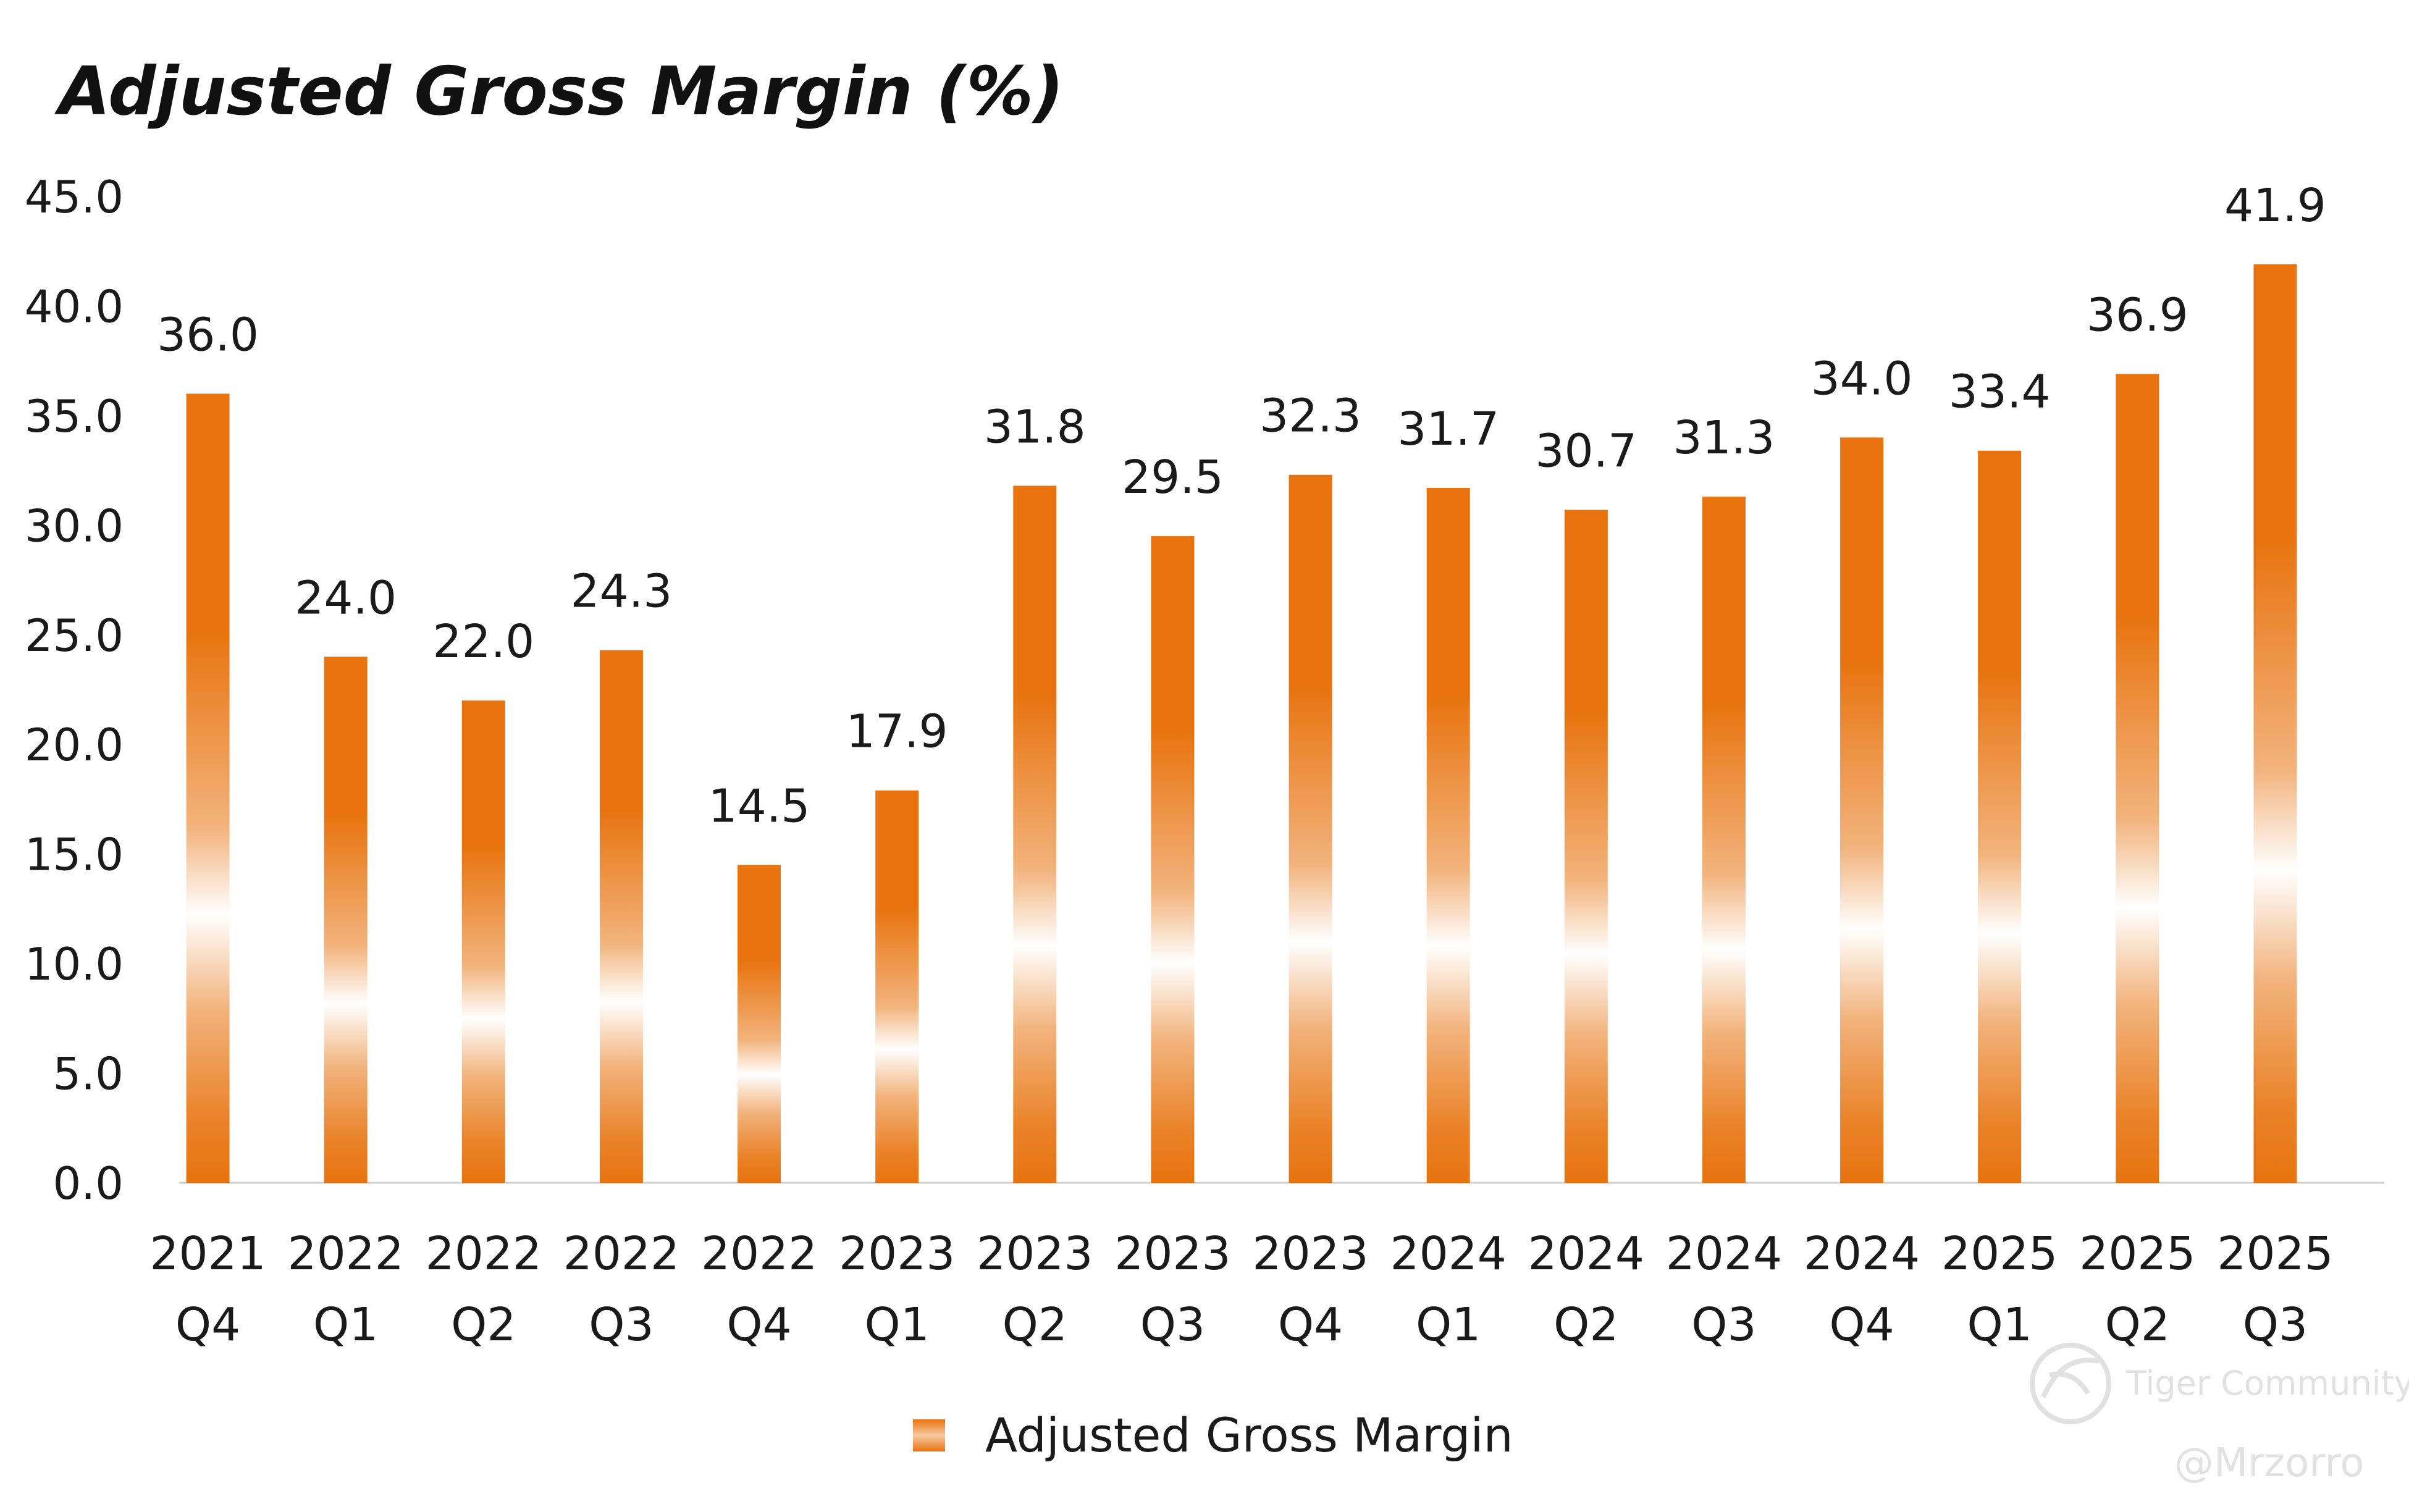  What do you see at coordinates (1249, 1436) in the screenshot?
I see `legend-label: Adjusted Gross Margin` at bounding box center [1249, 1436].